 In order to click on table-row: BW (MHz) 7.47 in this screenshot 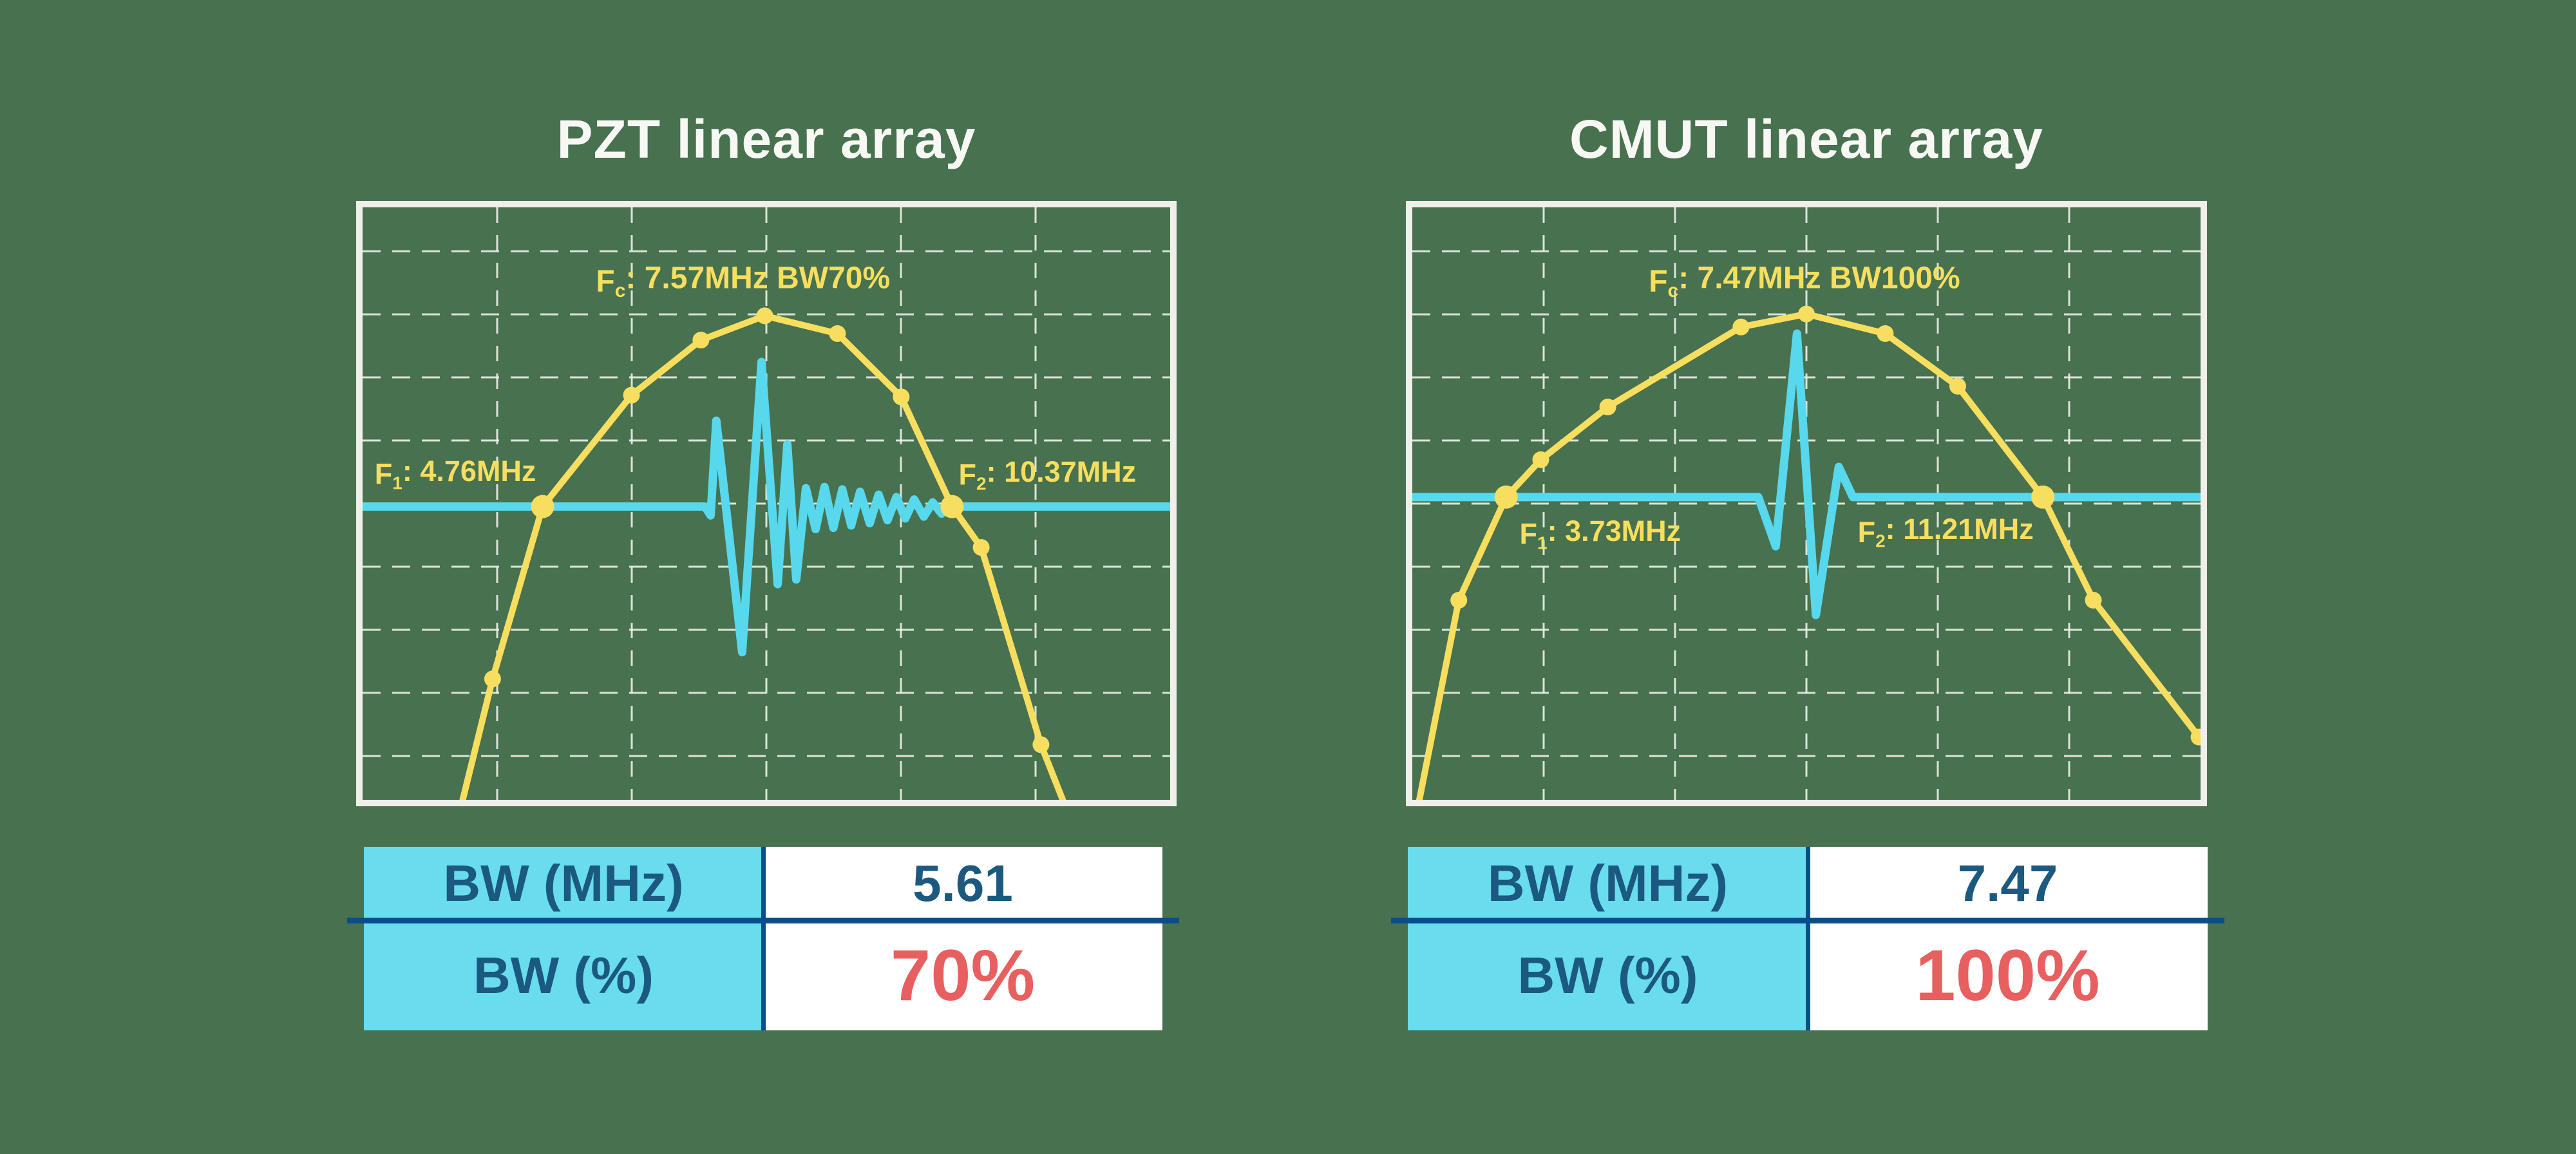, I will do `click(1808, 884)`.